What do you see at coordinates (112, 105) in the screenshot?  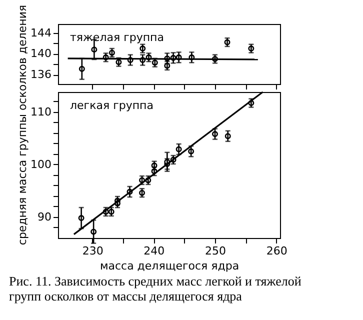 I see `annotation: легкая группа` at bounding box center [112, 105].